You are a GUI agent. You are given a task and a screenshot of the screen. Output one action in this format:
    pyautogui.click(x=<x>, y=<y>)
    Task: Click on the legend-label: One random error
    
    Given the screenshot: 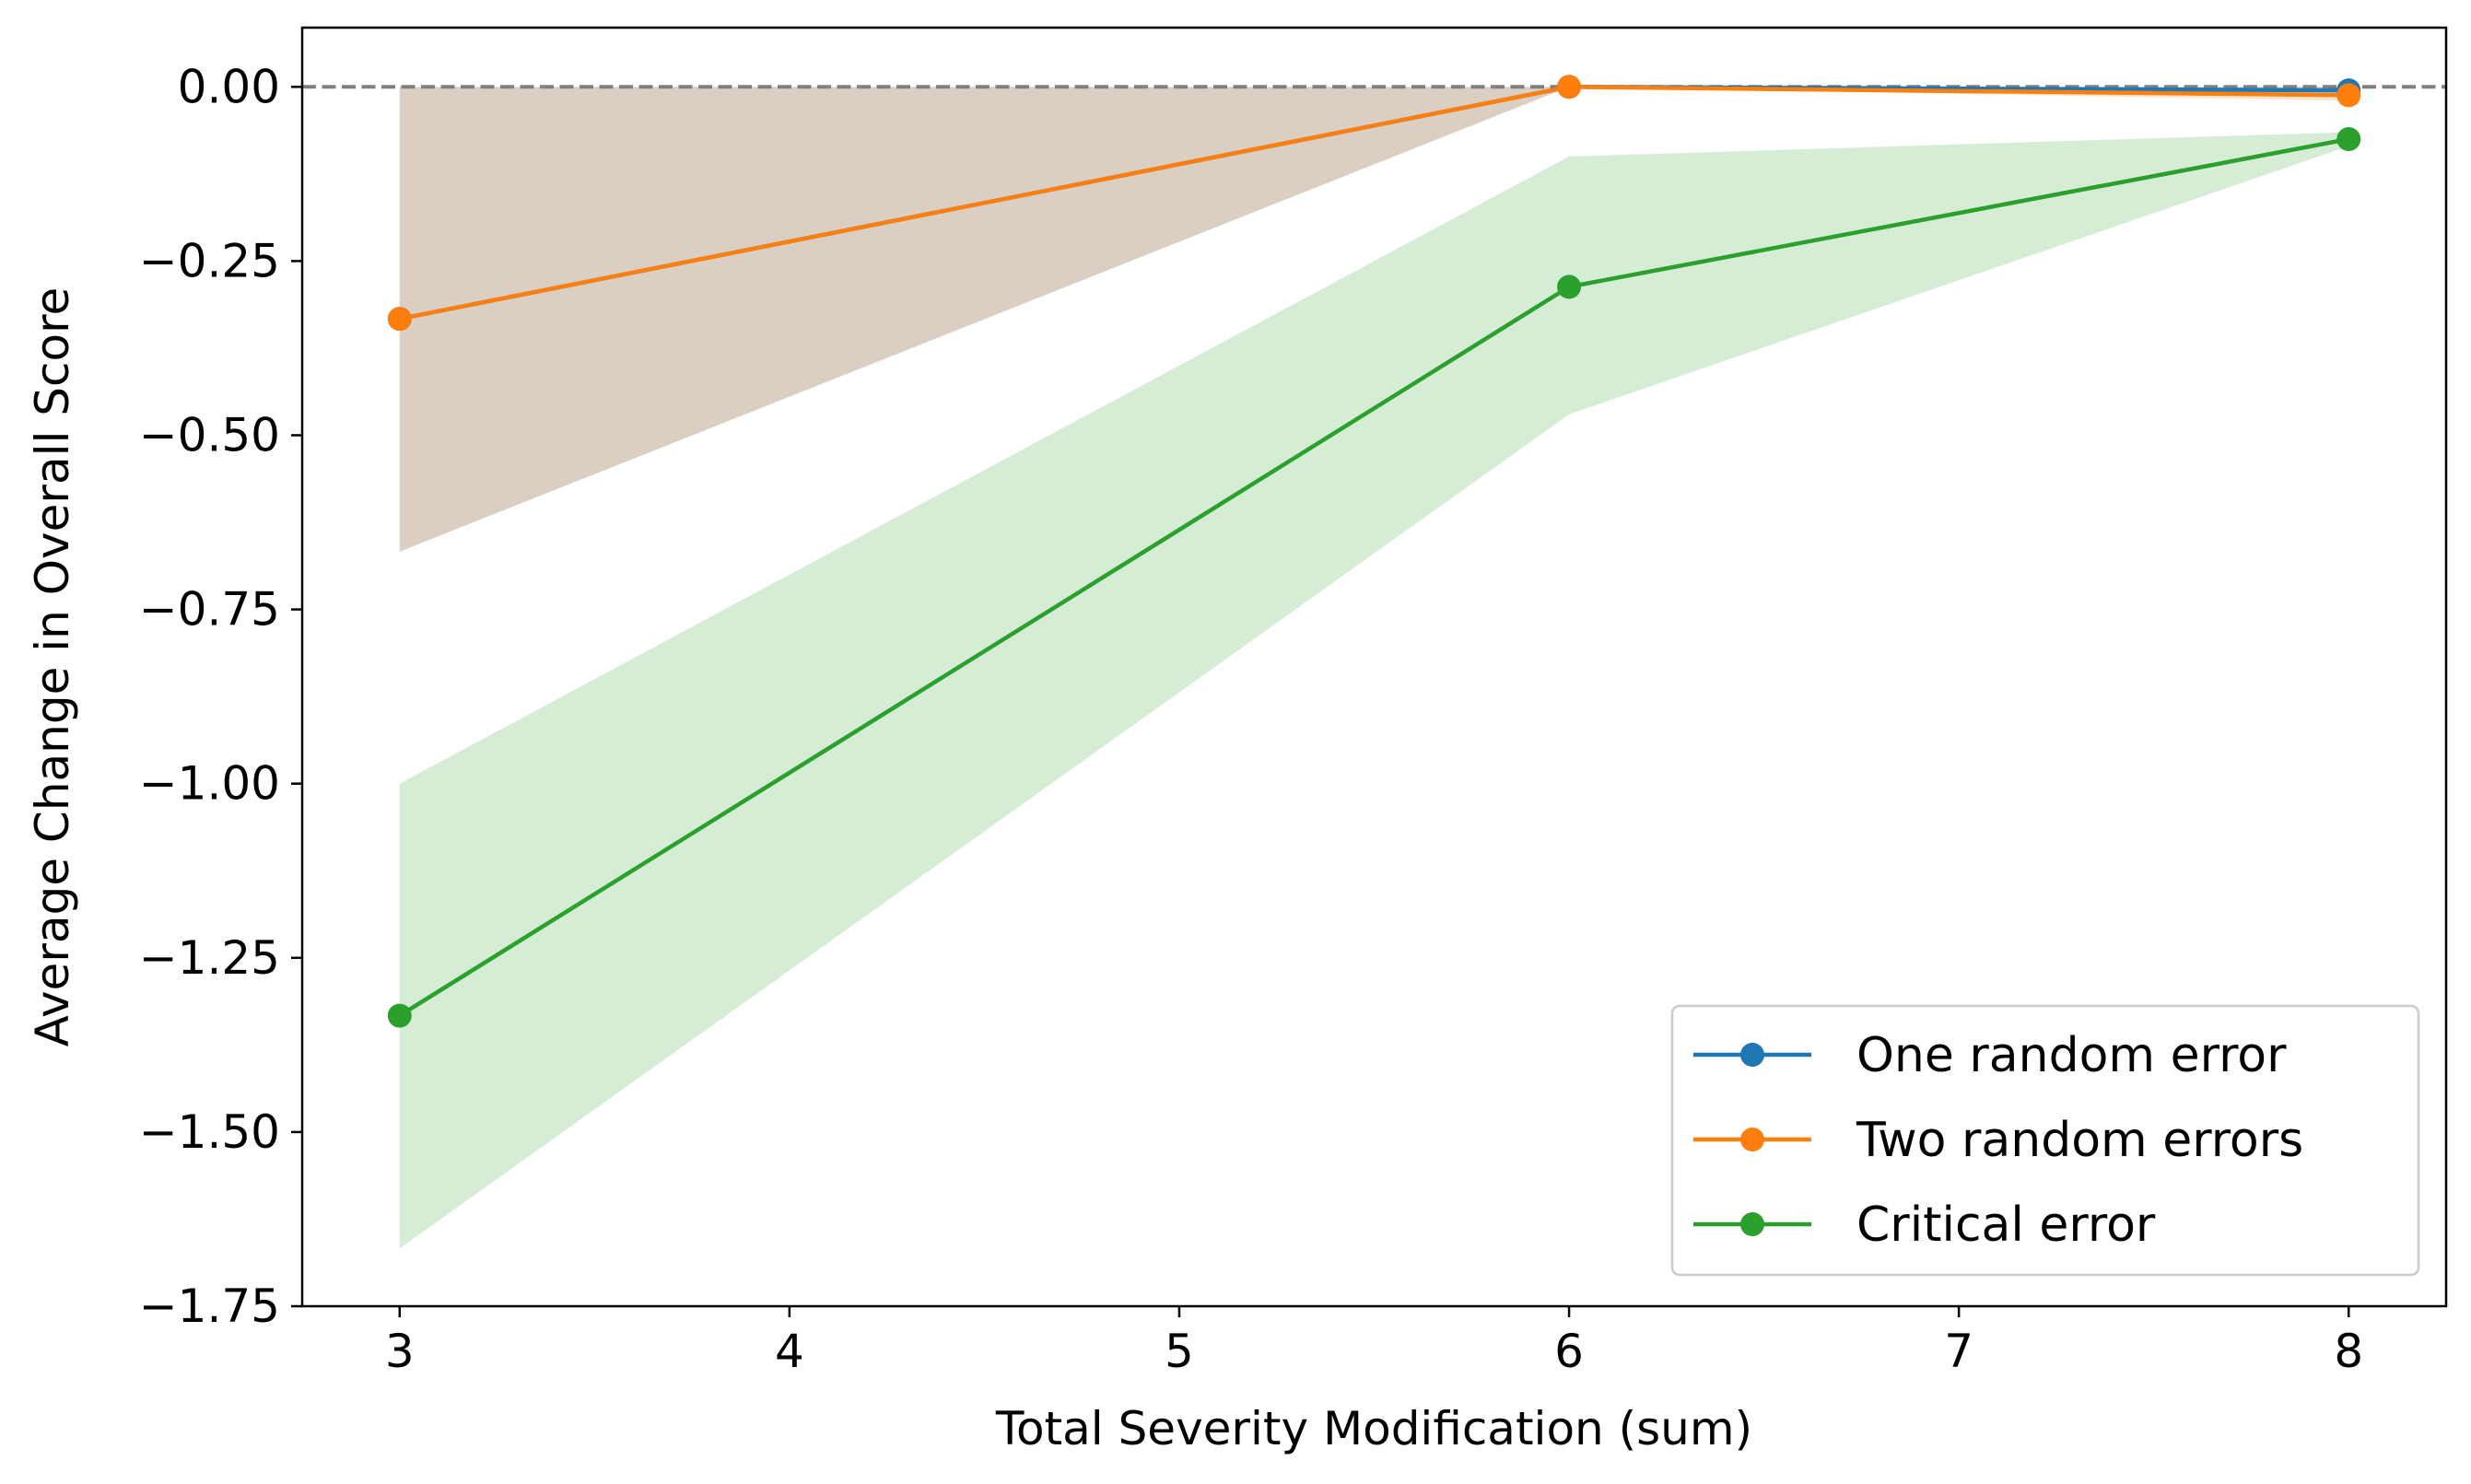 What is the action you would take?
    pyautogui.click(x=2071, y=1055)
    